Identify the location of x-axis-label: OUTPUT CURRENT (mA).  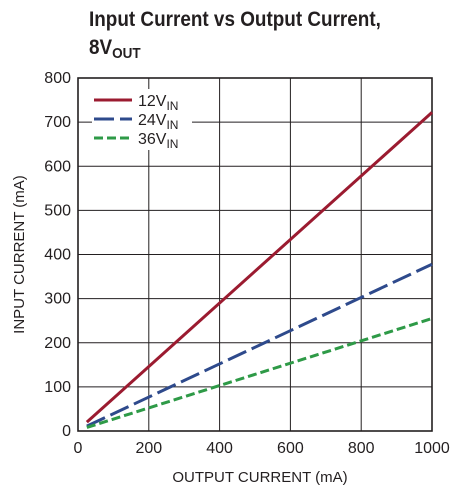
(259, 477).